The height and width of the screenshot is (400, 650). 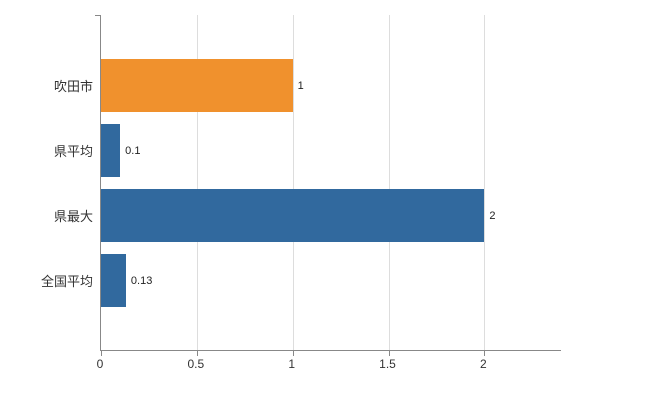 I want to click on bar-吹田市, so click(x=197, y=85).